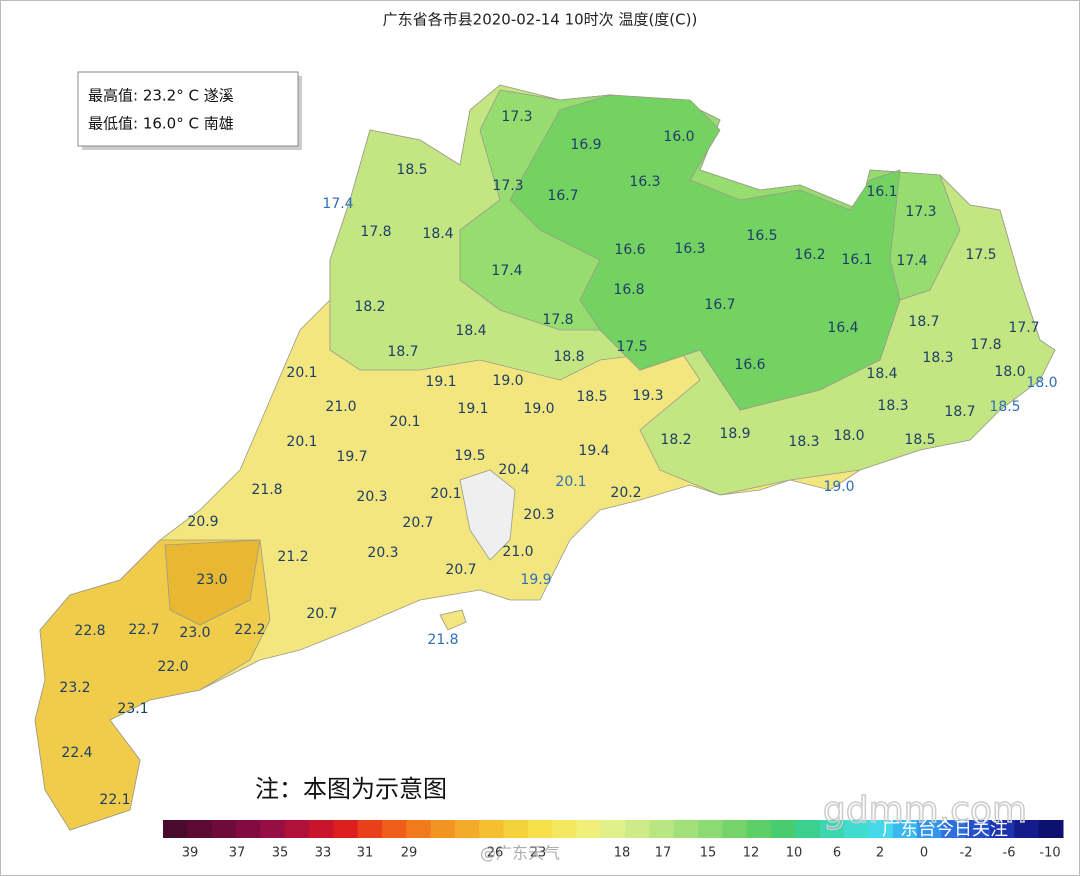 The height and width of the screenshot is (876, 1080). Describe the element at coordinates (734, 434) in the screenshot. I see `station-value: 18.9` at that location.